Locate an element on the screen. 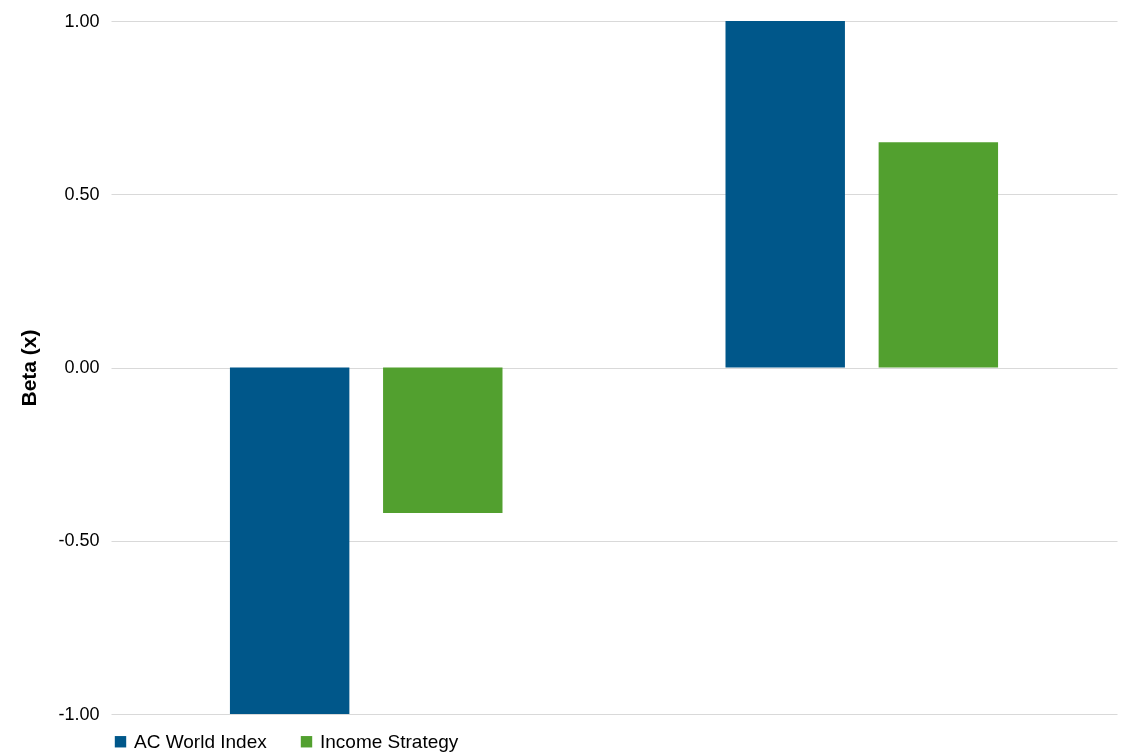 The height and width of the screenshot is (754, 1127). legend-label: AC World Index is located at coordinates (201, 741).